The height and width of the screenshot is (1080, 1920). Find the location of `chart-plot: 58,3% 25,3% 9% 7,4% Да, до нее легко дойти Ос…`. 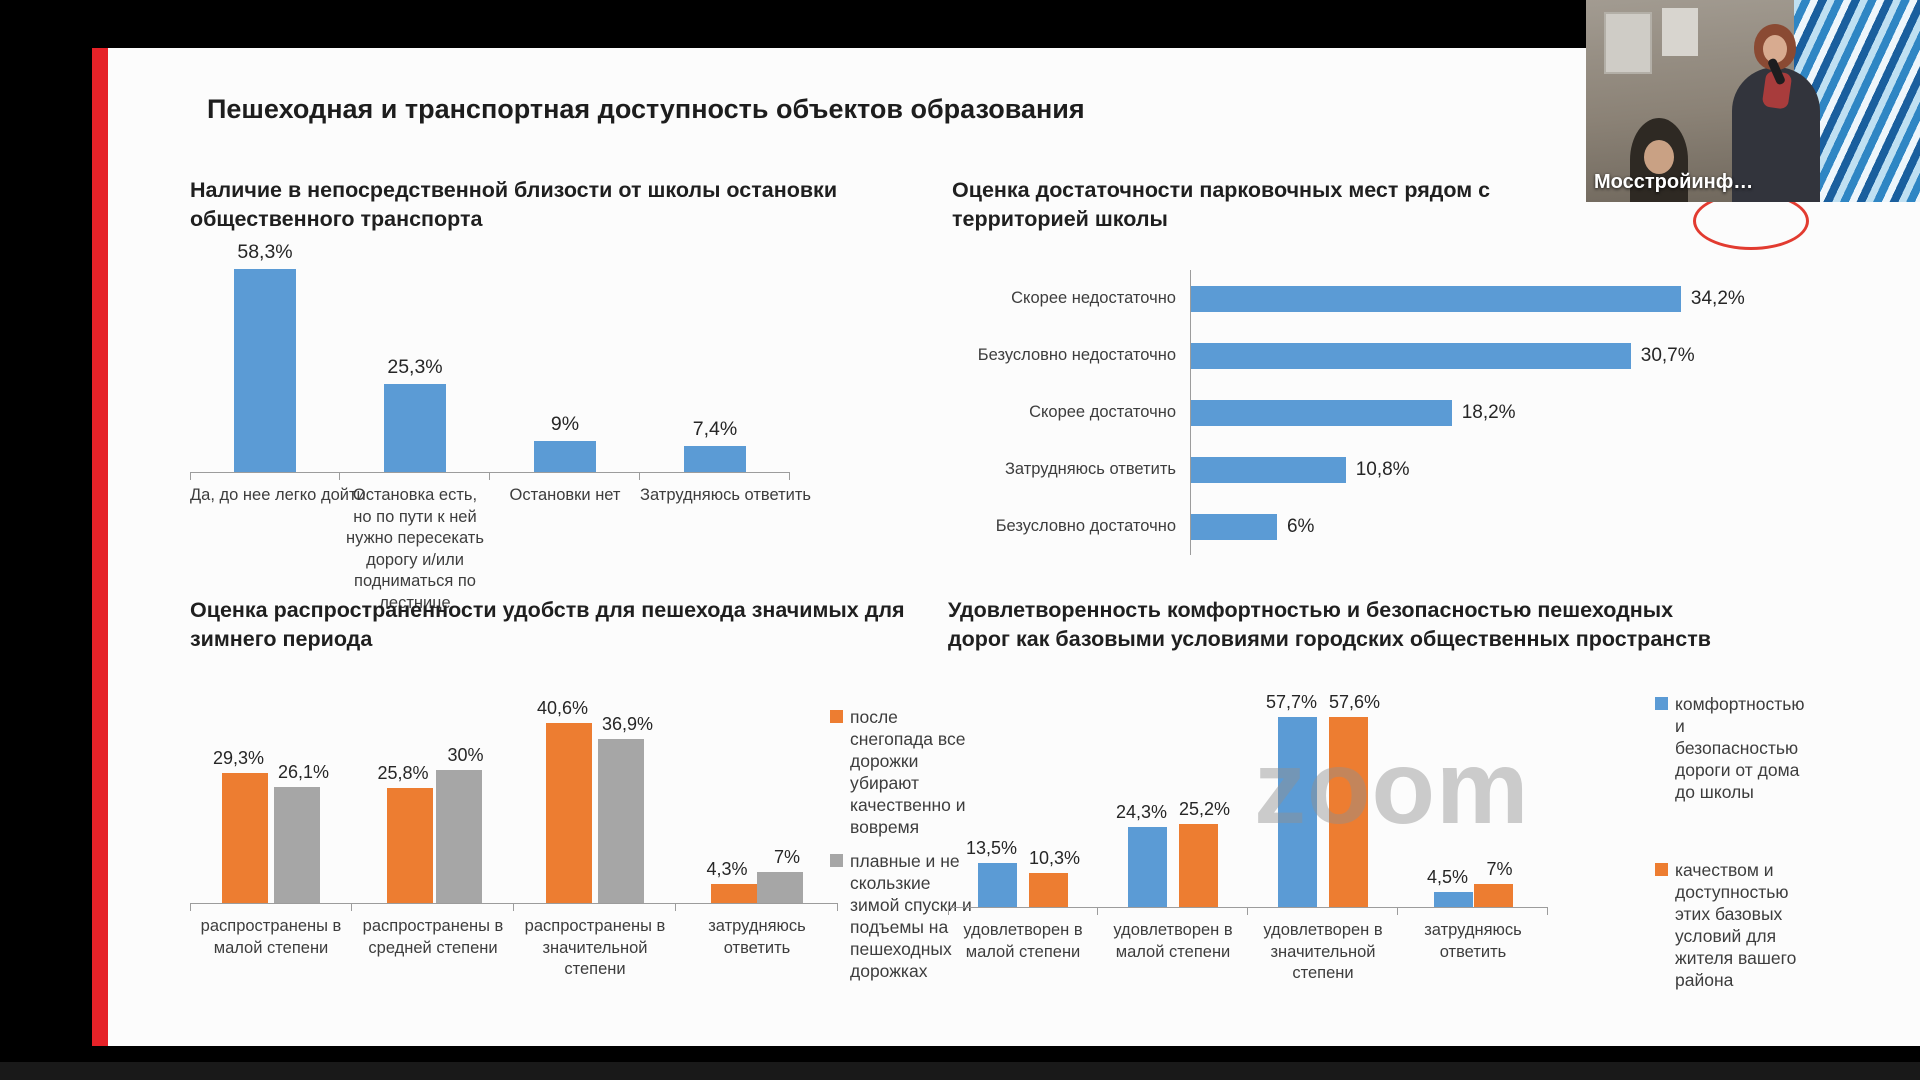

chart-plot: 58,3% 25,3% 9% 7,4% Да, до нее легко дойти Ос… is located at coordinates (540, 427).